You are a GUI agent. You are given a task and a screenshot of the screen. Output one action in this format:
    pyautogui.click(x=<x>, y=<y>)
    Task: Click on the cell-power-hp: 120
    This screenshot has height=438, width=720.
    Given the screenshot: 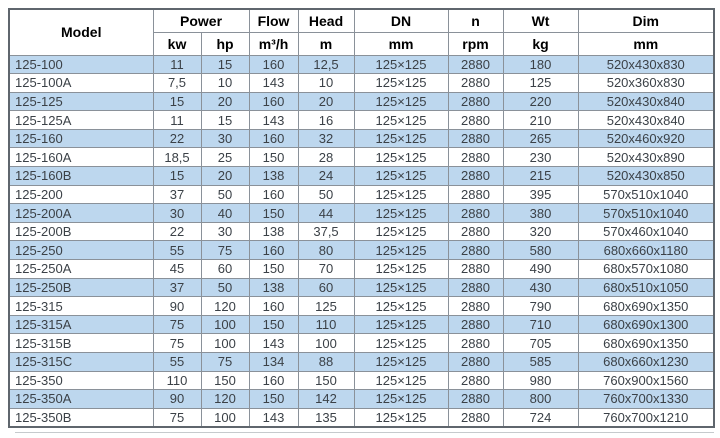 What is the action you would take?
    pyautogui.click(x=225, y=306)
    